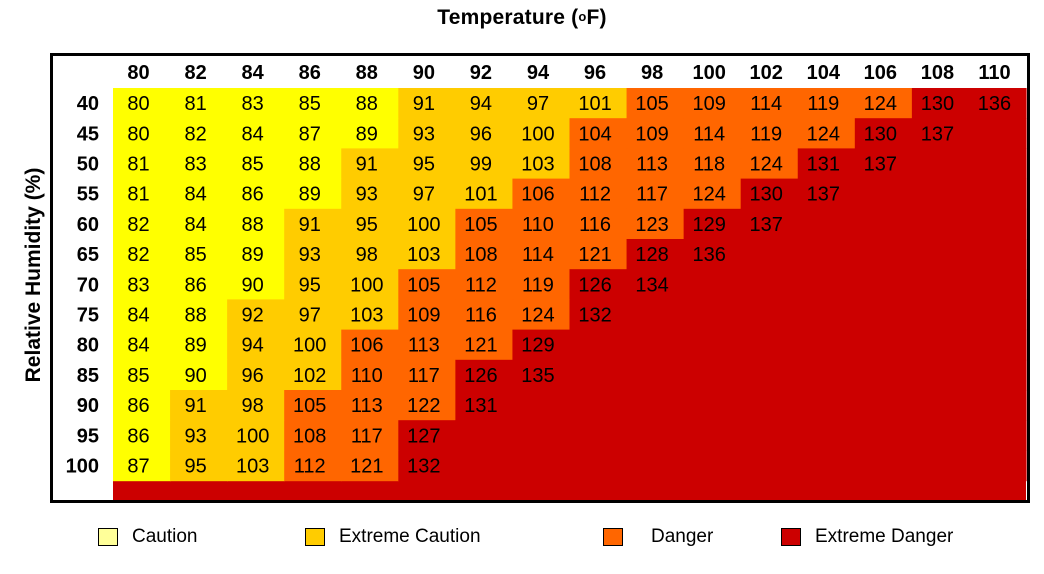 Image resolution: width=1044 pixels, height=574 pixels. What do you see at coordinates (997, 164) in the screenshot?
I see `cell-50-110-extreme-danger` at bounding box center [997, 164].